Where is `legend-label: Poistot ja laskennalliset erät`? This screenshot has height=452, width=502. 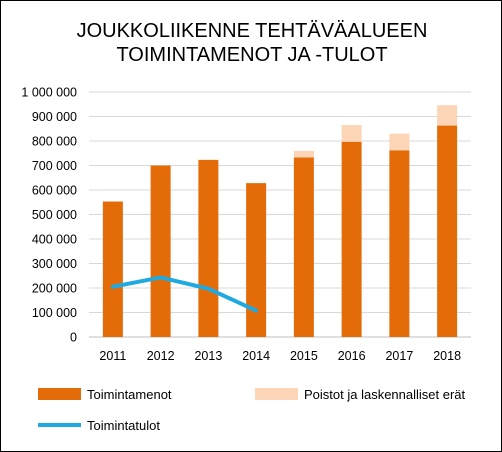
legend-label: Poistot ja laskennalliset erät is located at coordinates (385, 394).